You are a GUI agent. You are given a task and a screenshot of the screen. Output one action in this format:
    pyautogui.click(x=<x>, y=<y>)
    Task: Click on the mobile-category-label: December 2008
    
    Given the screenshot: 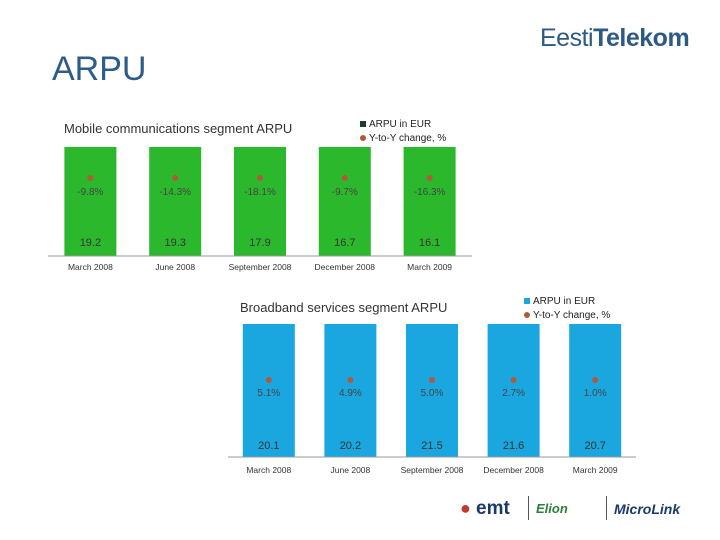 What is the action you would take?
    pyautogui.click(x=345, y=267)
    